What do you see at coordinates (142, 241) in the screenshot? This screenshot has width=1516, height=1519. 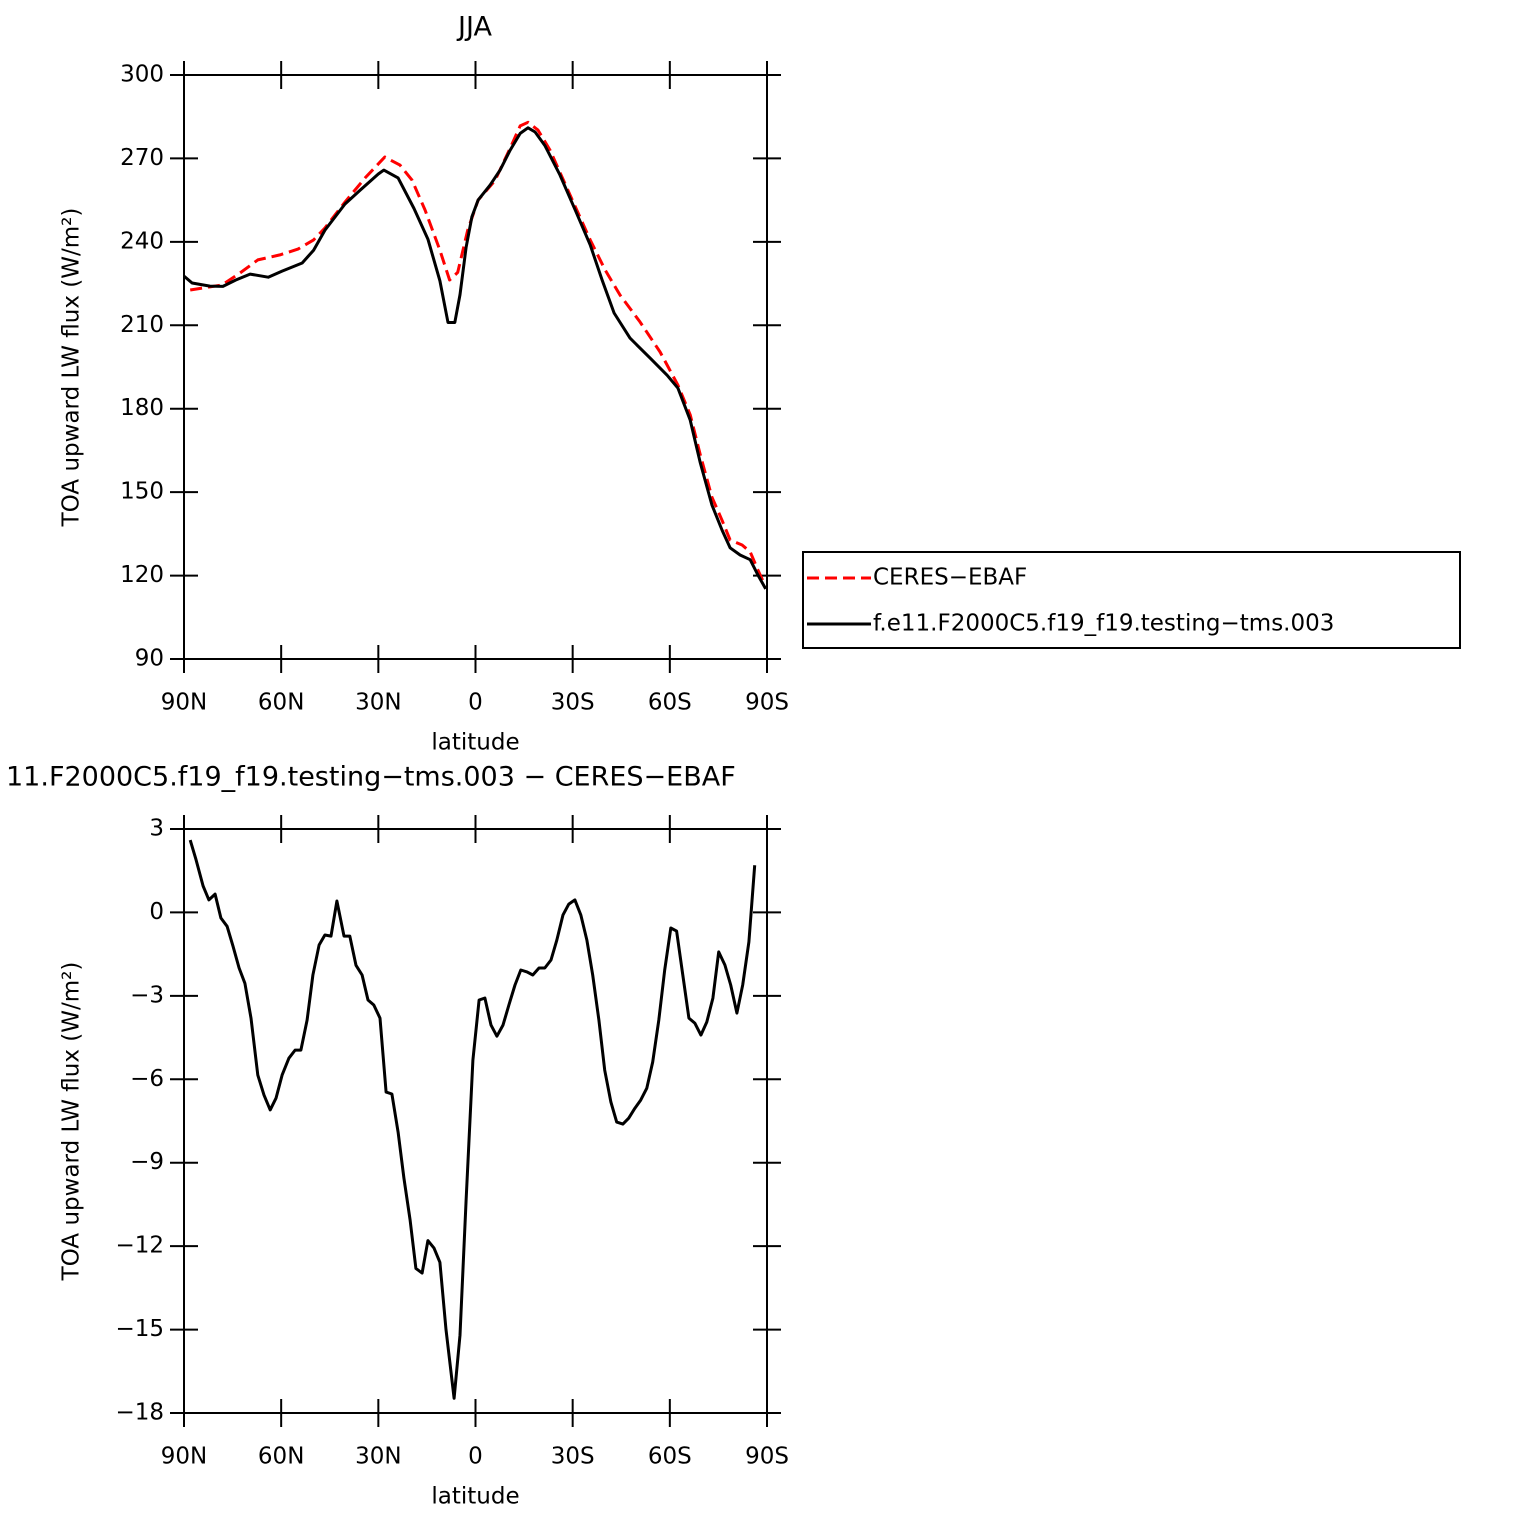 I see `y-tick-label: 240` at bounding box center [142, 241].